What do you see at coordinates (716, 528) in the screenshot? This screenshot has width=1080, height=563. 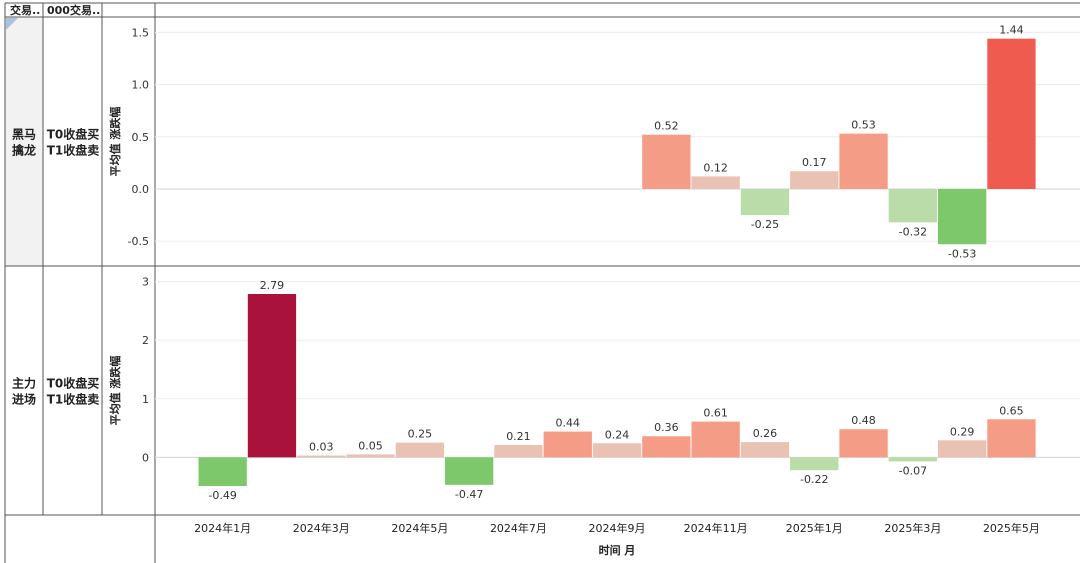 I see `x-tick-5: 2024年11月` at bounding box center [716, 528].